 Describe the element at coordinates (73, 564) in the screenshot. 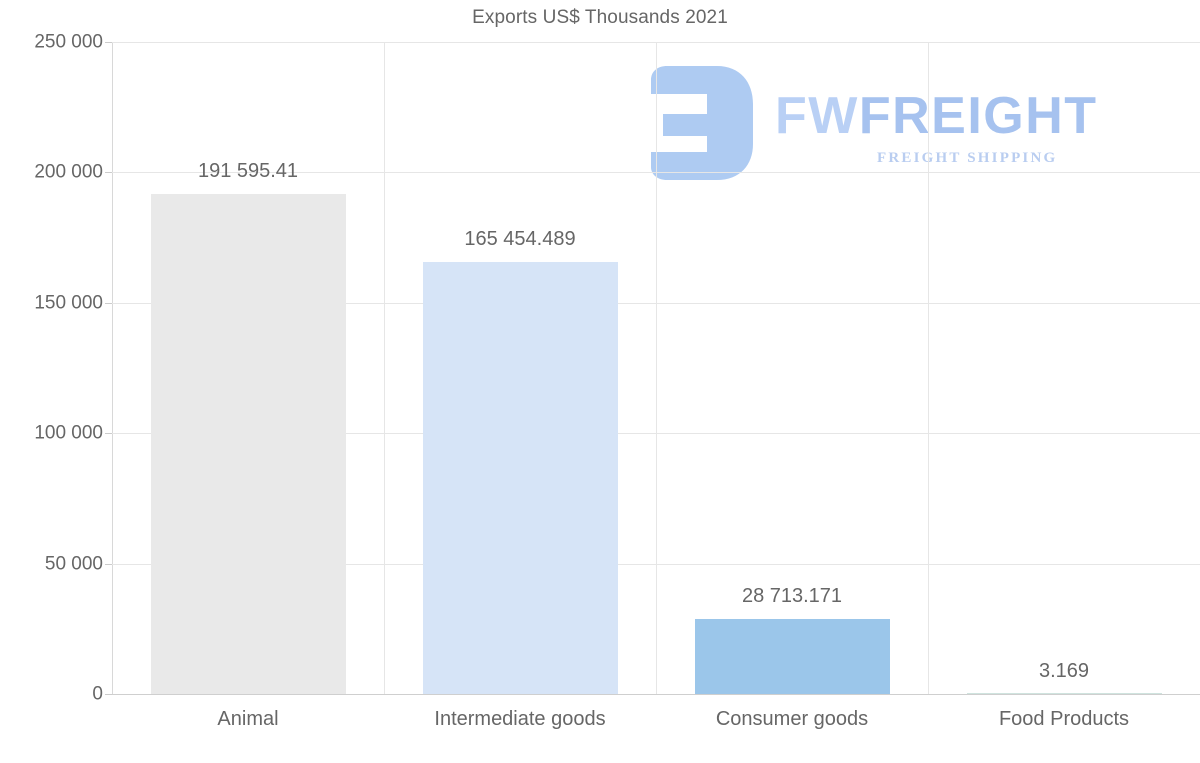

I see `y-tick-label-50000: 50 000` at that location.